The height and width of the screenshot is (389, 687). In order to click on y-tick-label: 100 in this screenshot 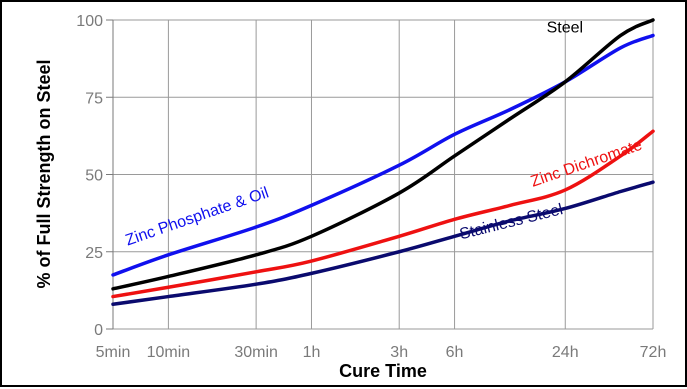, I will do `click(89, 21)`.